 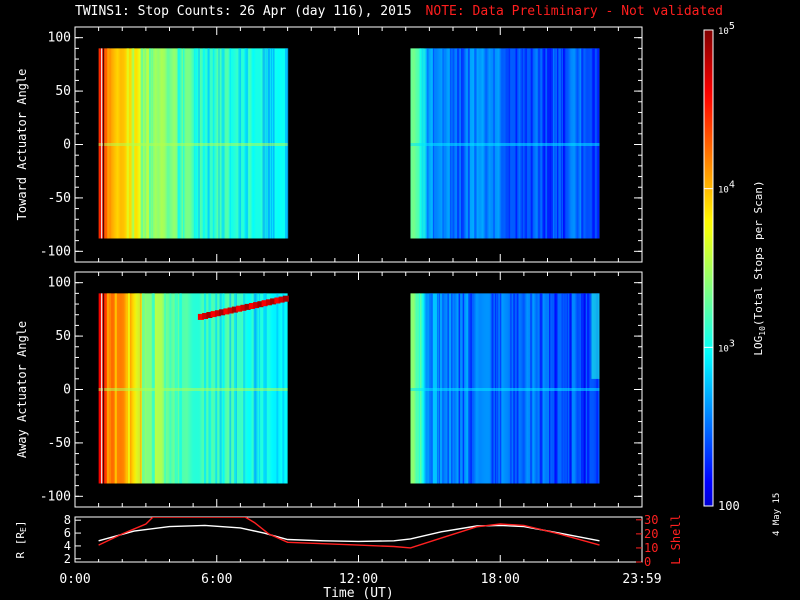 I want to click on orbit-right-tick-label: 20, so click(x=651, y=534).